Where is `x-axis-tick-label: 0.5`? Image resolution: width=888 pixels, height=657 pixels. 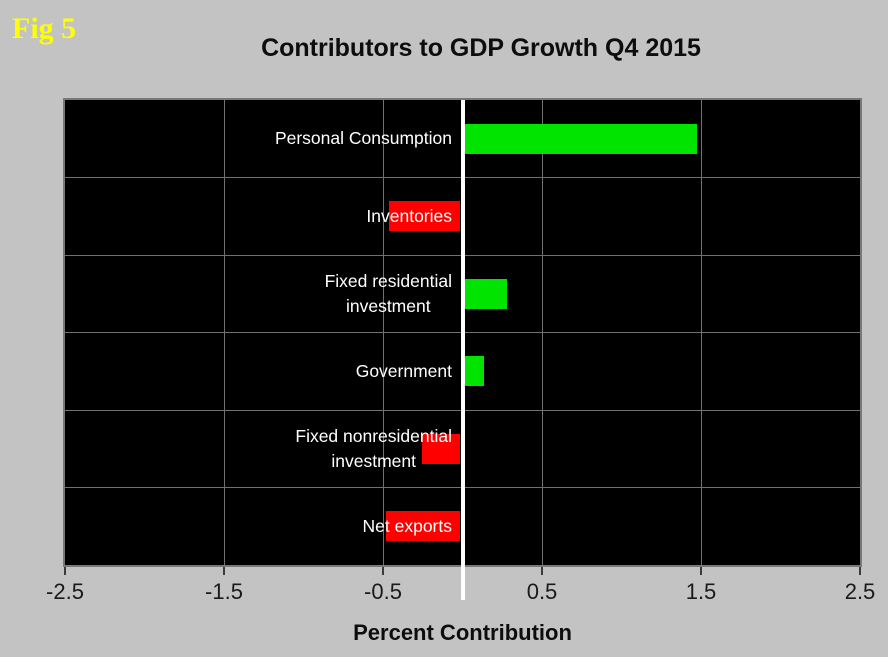
x-axis-tick-label: 0.5 is located at coordinates (542, 591).